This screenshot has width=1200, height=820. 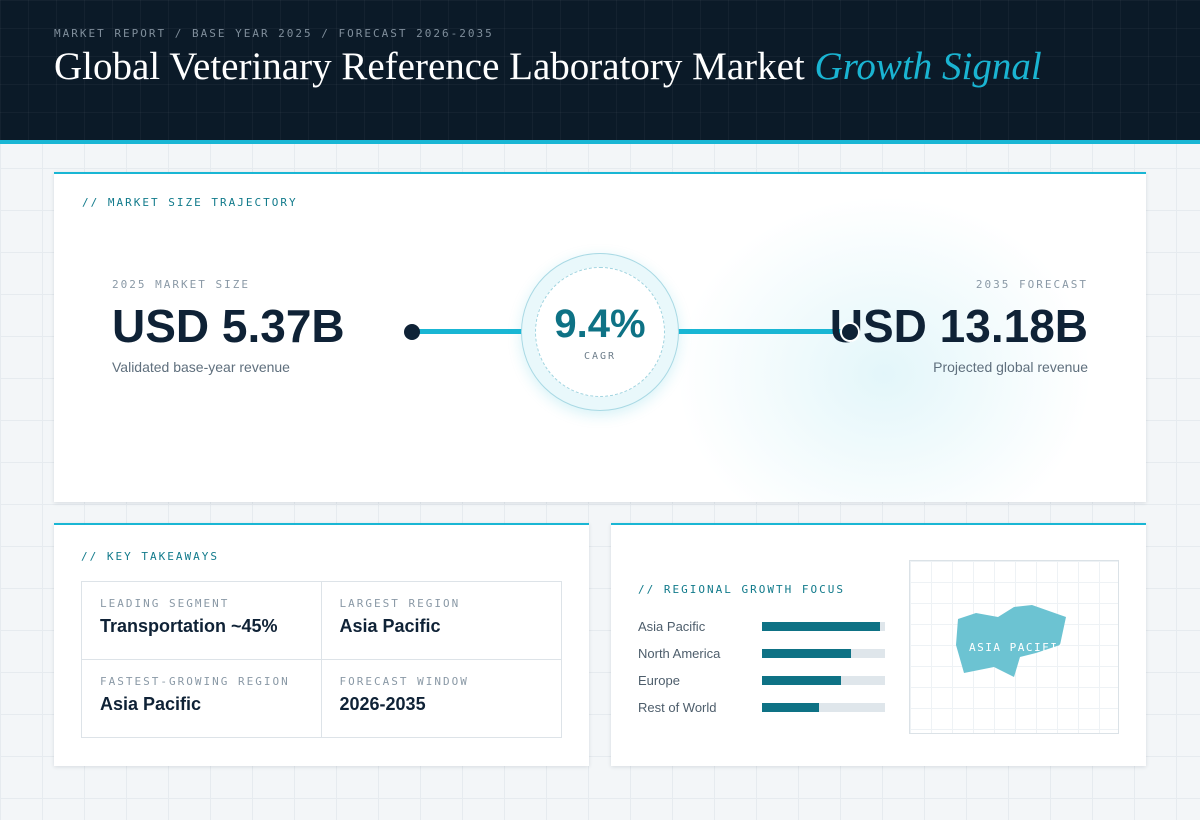 What do you see at coordinates (442, 699) in the screenshot?
I see `takeaway-forecast-window: FORECAST WINDOW 2026-2035` at bounding box center [442, 699].